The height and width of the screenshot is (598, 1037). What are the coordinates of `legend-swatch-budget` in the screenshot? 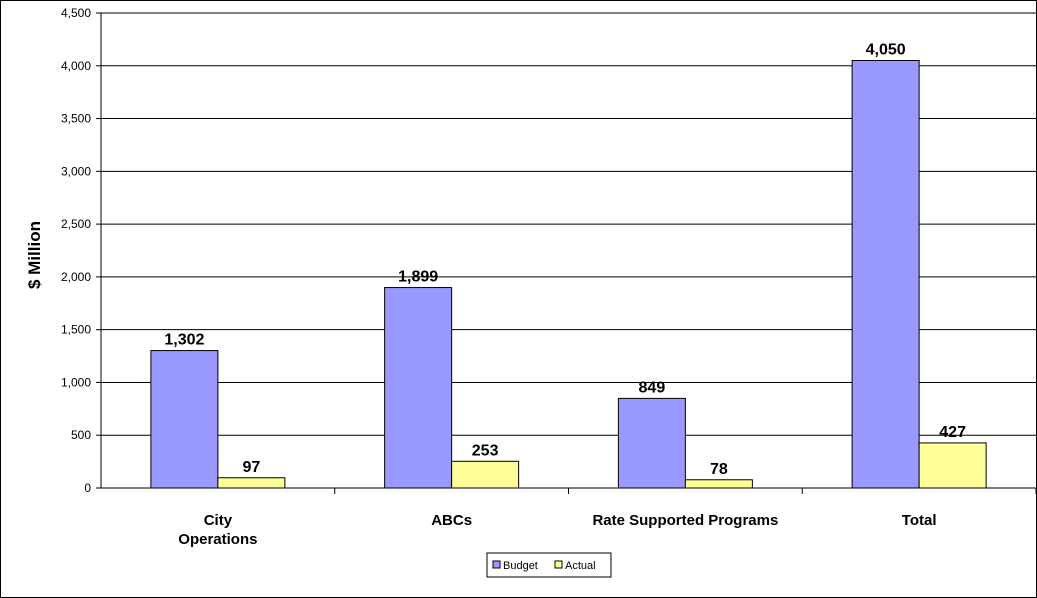 It's located at (496, 564).